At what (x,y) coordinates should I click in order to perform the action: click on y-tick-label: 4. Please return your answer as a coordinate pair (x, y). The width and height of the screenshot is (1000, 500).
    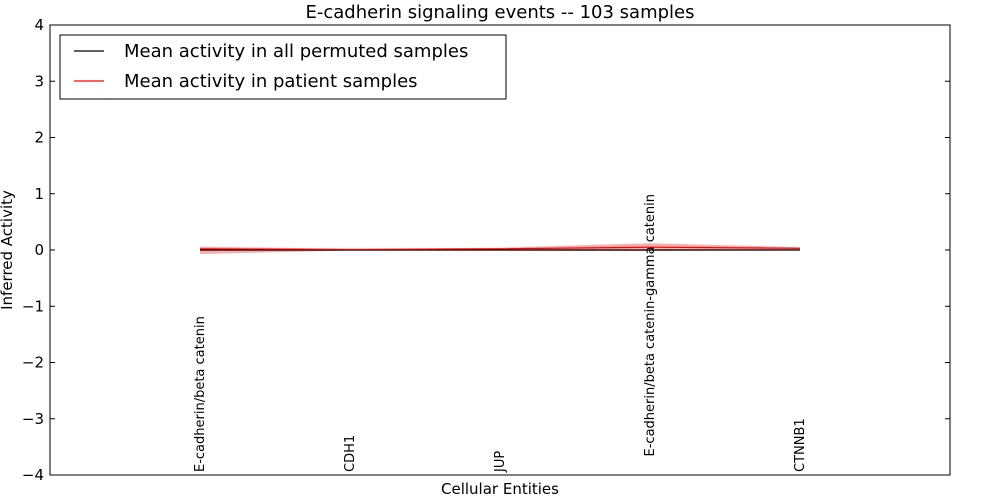
    Looking at the image, I should click on (39, 25).